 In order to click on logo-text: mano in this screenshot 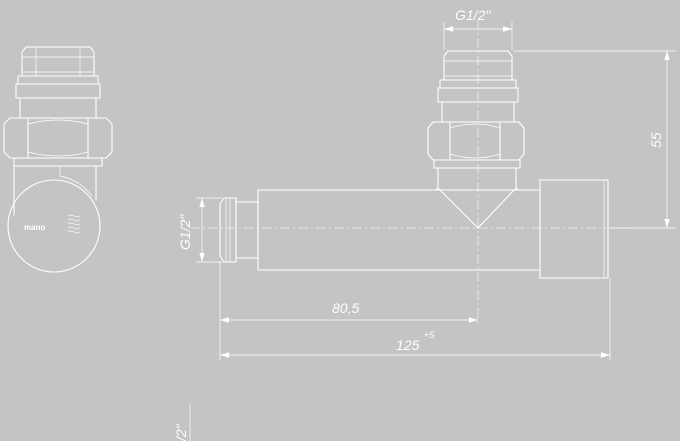, I will do `click(34, 227)`.